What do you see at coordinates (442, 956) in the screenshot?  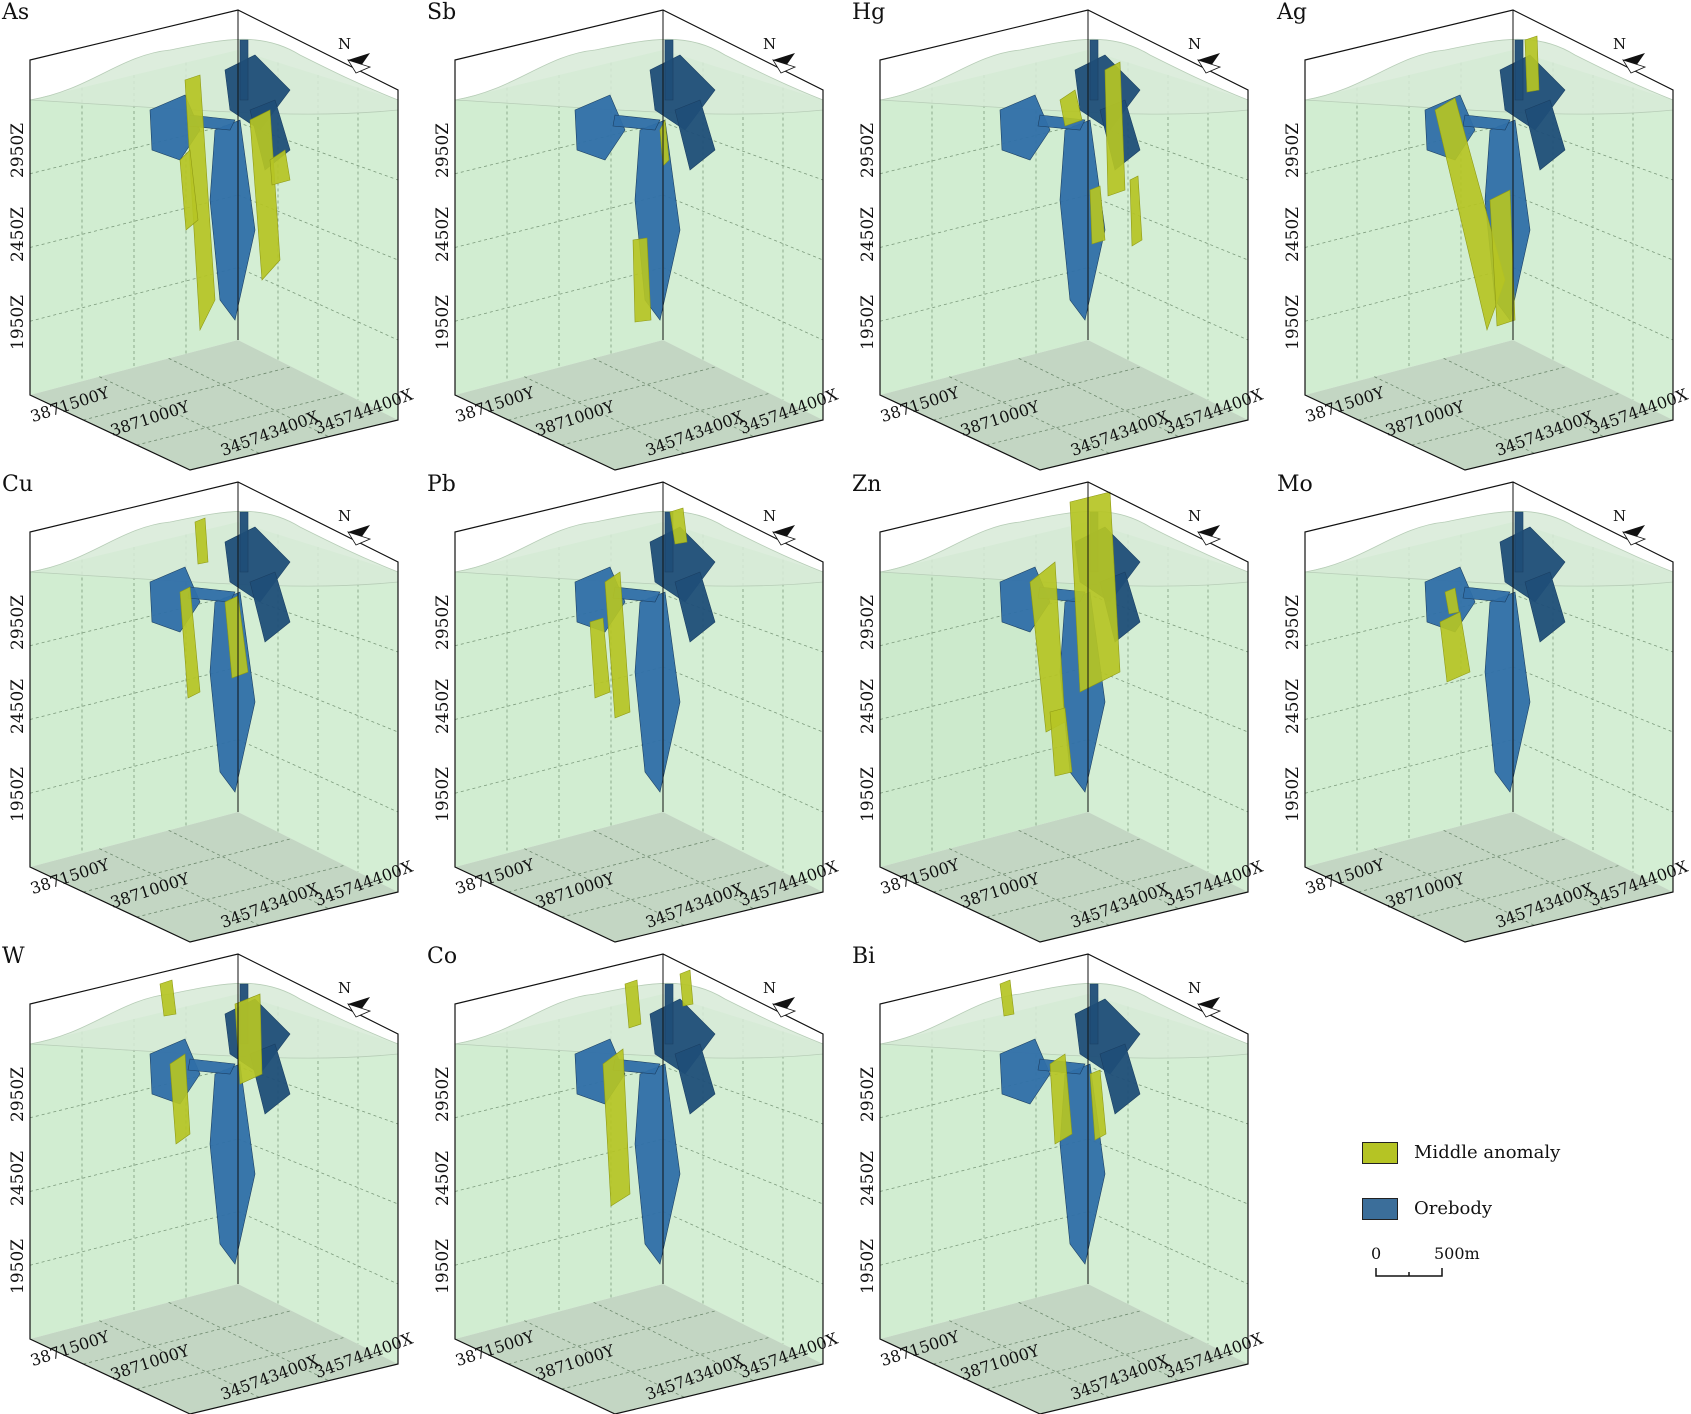 I see `panel-title: Co` at bounding box center [442, 956].